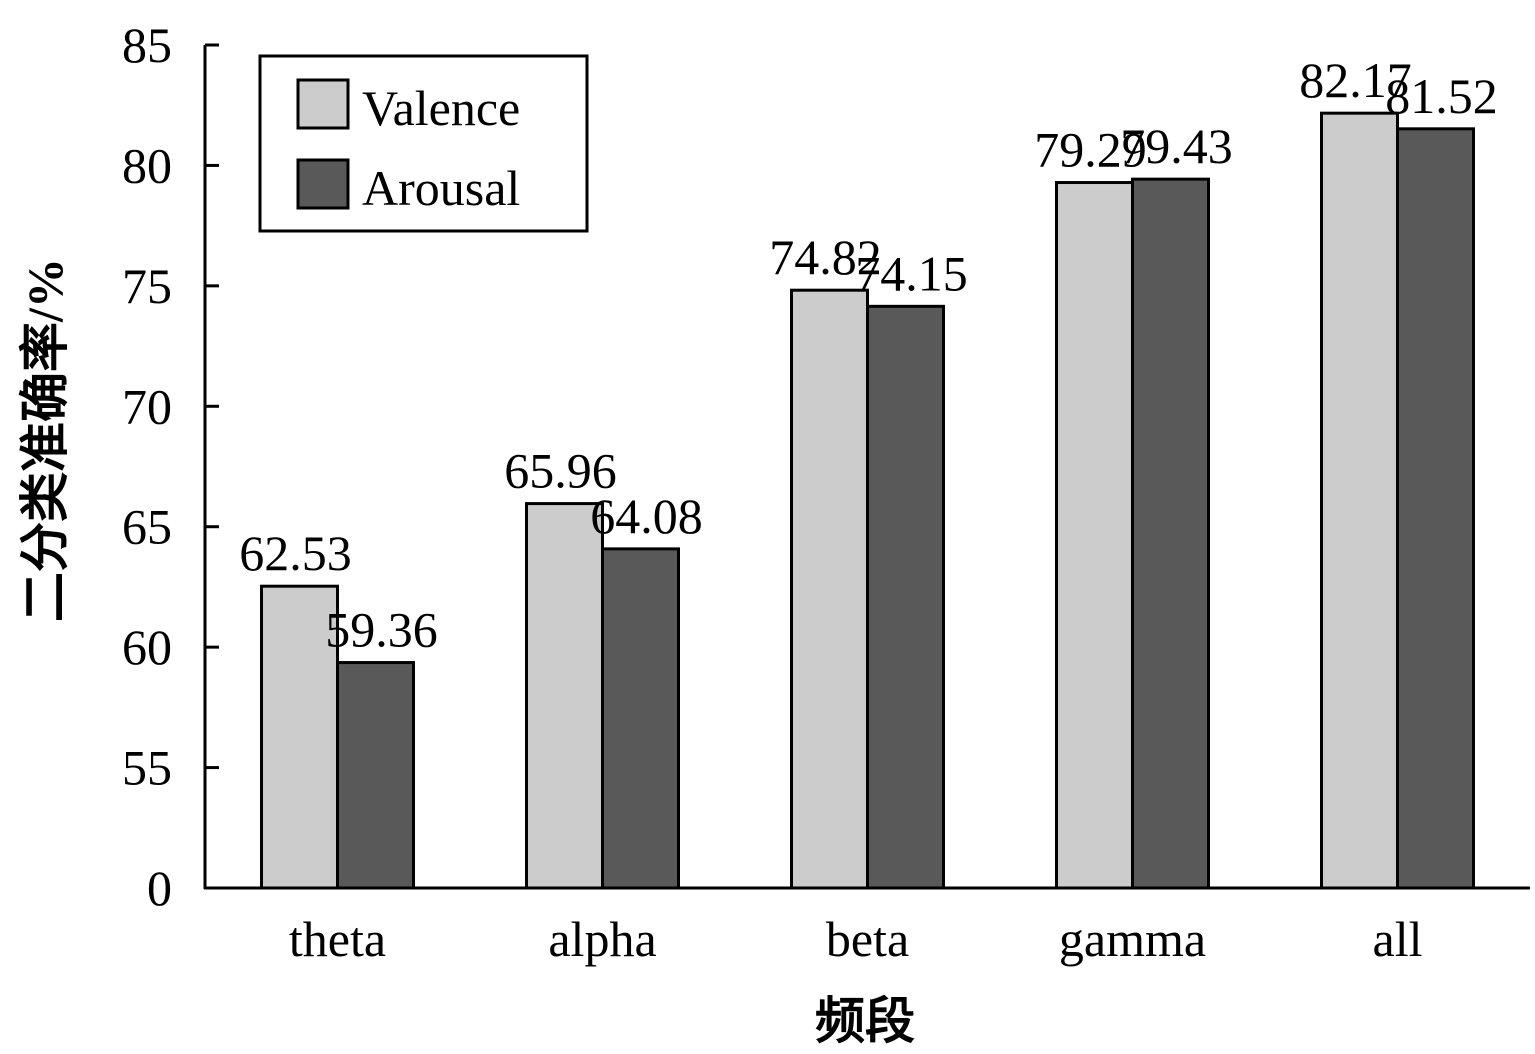 Image resolution: width=1535 pixels, height=1054 pixels. Describe the element at coordinates (829, 589) in the screenshot. I see `bar-valence-beta` at that location.